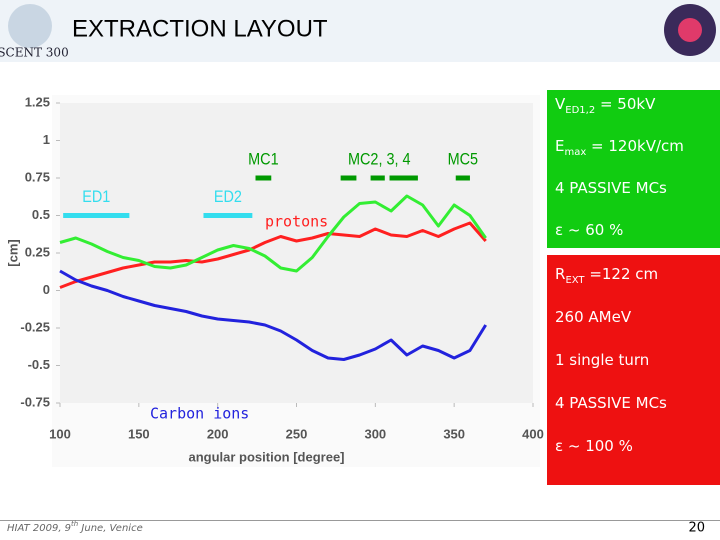 The image size is (720, 540). Describe the element at coordinates (39, 364) in the screenshot. I see `y-tick-label: -0.5` at that location.